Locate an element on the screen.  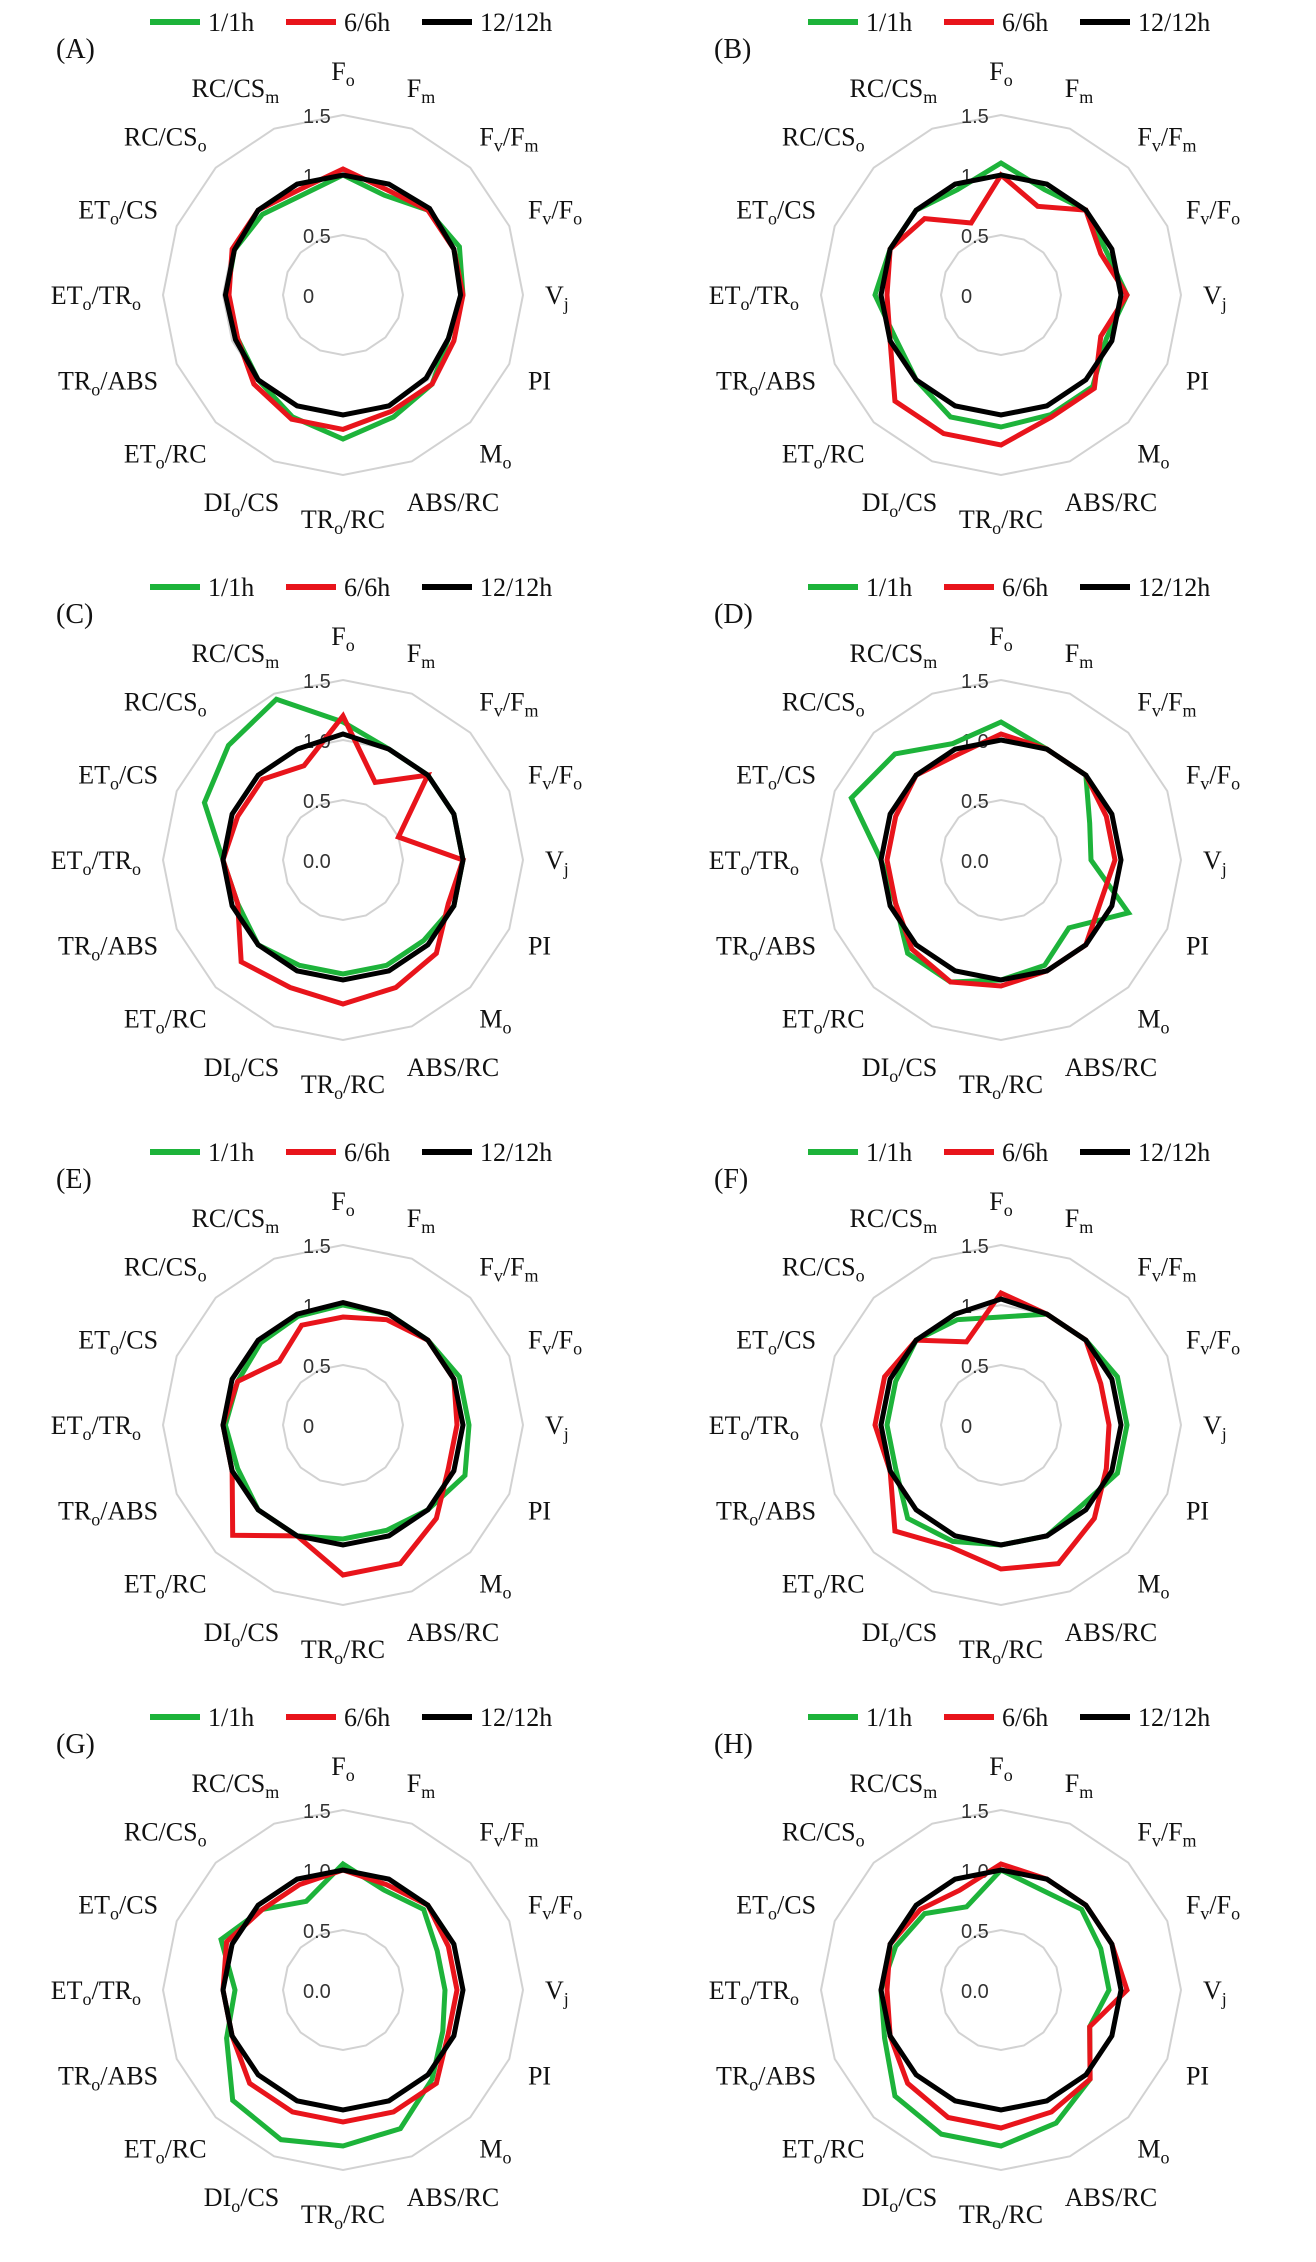
category-label: DIo​/CS is located at coordinates (241, 2199).